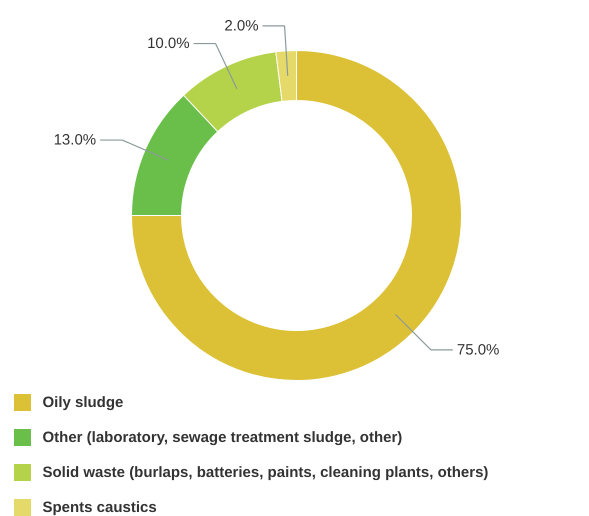 This screenshot has width=589, height=516. I want to click on data-label: 10.0%, so click(168, 43).